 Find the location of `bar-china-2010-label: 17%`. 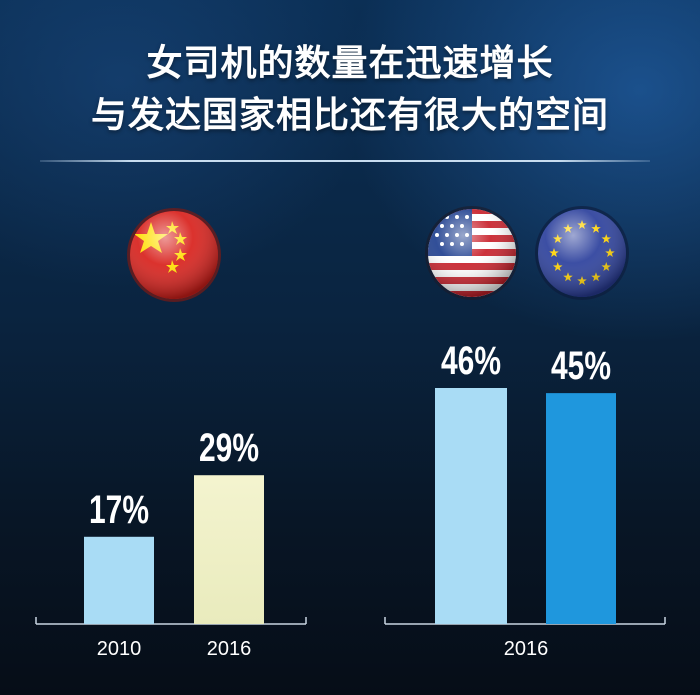

bar-china-2010-label: 17% is located at coordinates (119, 510).